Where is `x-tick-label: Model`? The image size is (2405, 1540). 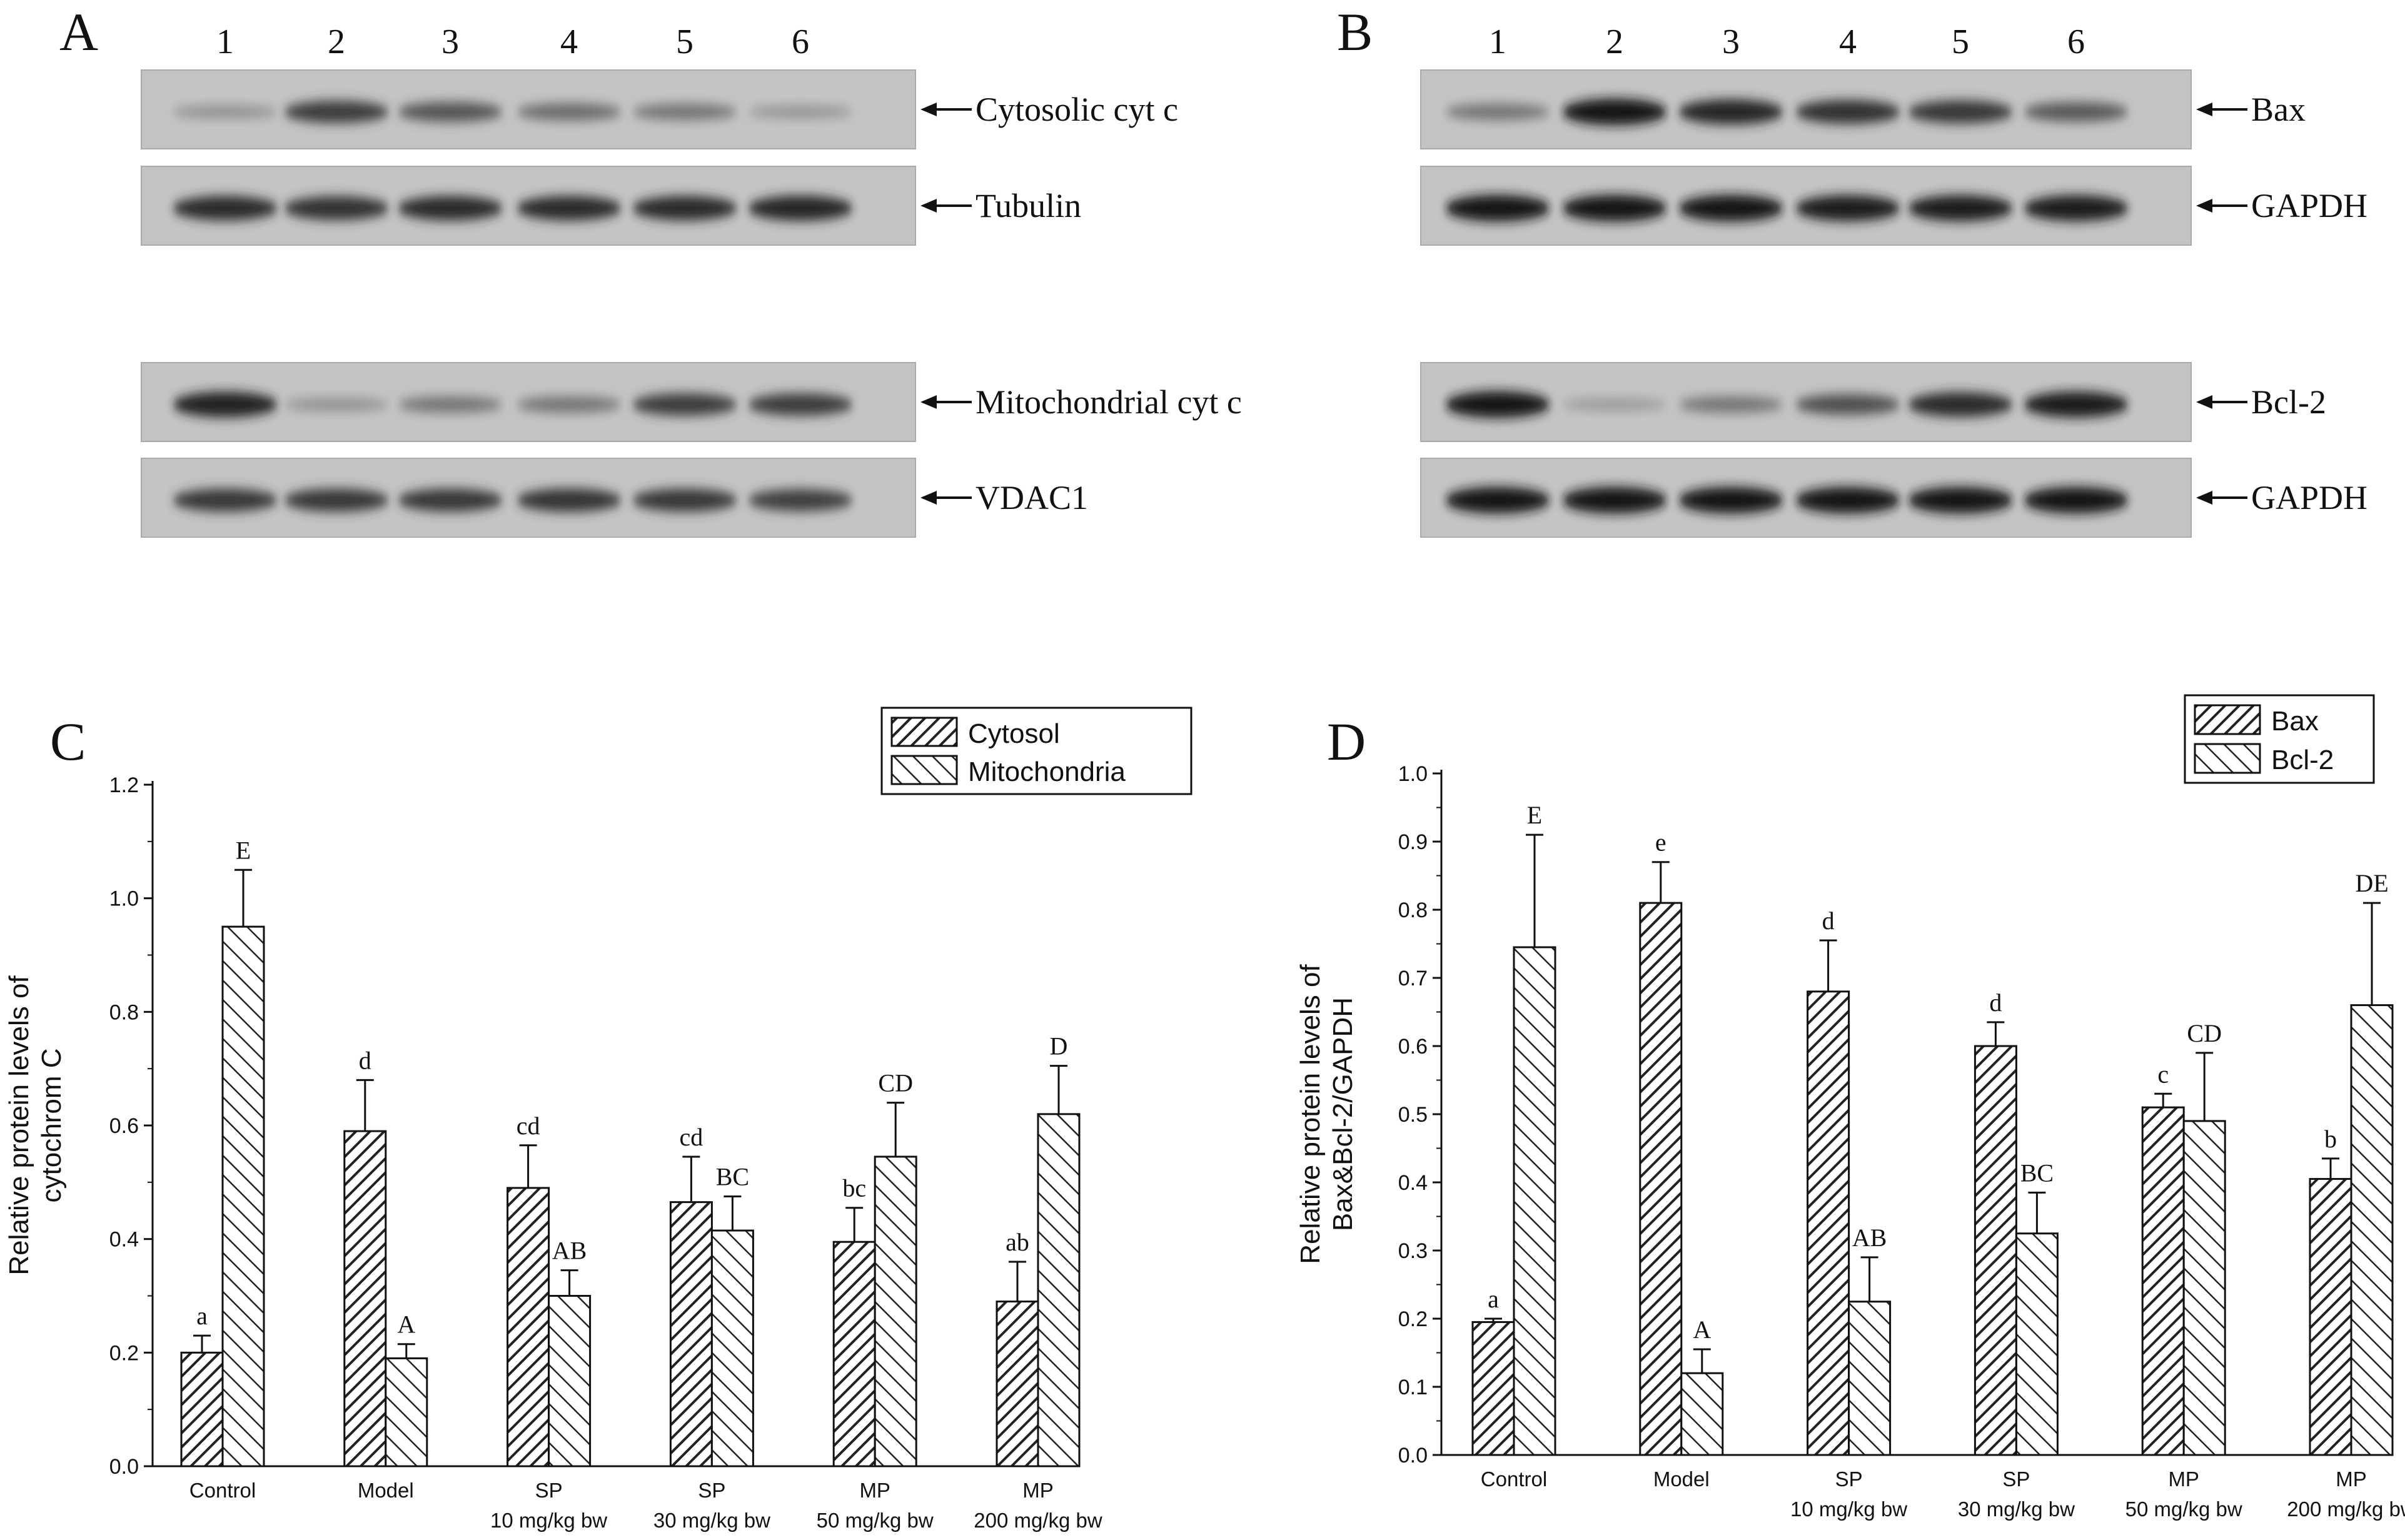 x-tick-label: Model is located at coordinates (386, 1490).